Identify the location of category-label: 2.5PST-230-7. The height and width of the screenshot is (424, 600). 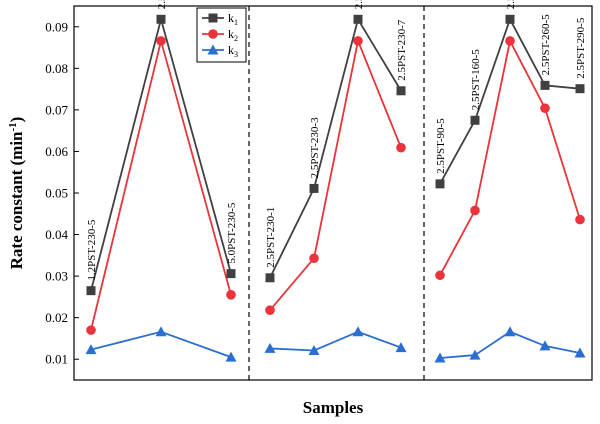
(402, 50).